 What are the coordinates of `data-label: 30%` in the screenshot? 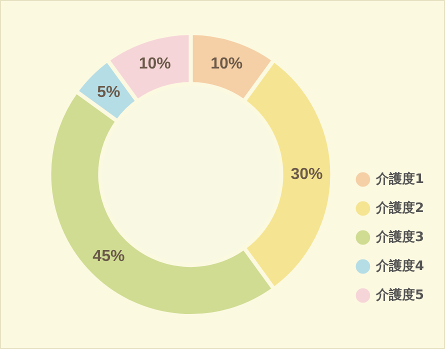 It's located at (306, 174).